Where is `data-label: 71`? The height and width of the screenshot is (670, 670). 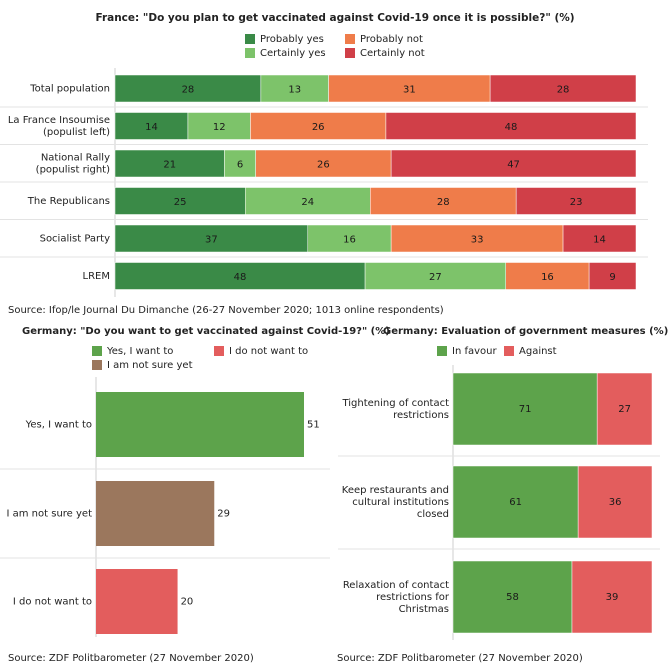 data-label: 71 is located at coordinates (525, 409).